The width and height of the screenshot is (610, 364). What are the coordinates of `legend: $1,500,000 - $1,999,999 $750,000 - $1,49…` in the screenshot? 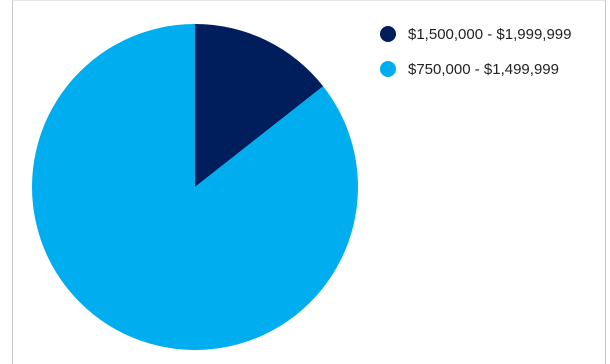 It's located at (475, 57).